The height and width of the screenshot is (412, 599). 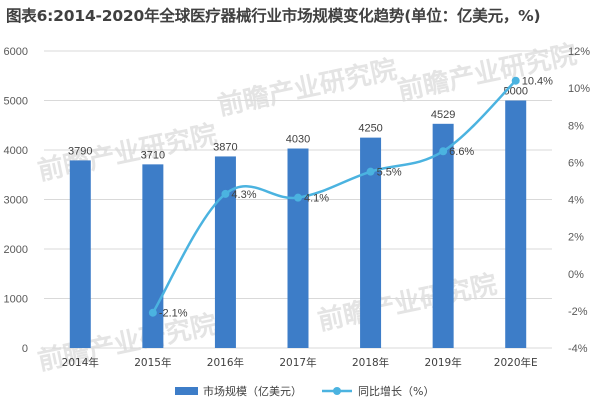 I want to click on left-axis: 0 1000 2000 3000 4000 5000 6000, so click(x=16, y=200).